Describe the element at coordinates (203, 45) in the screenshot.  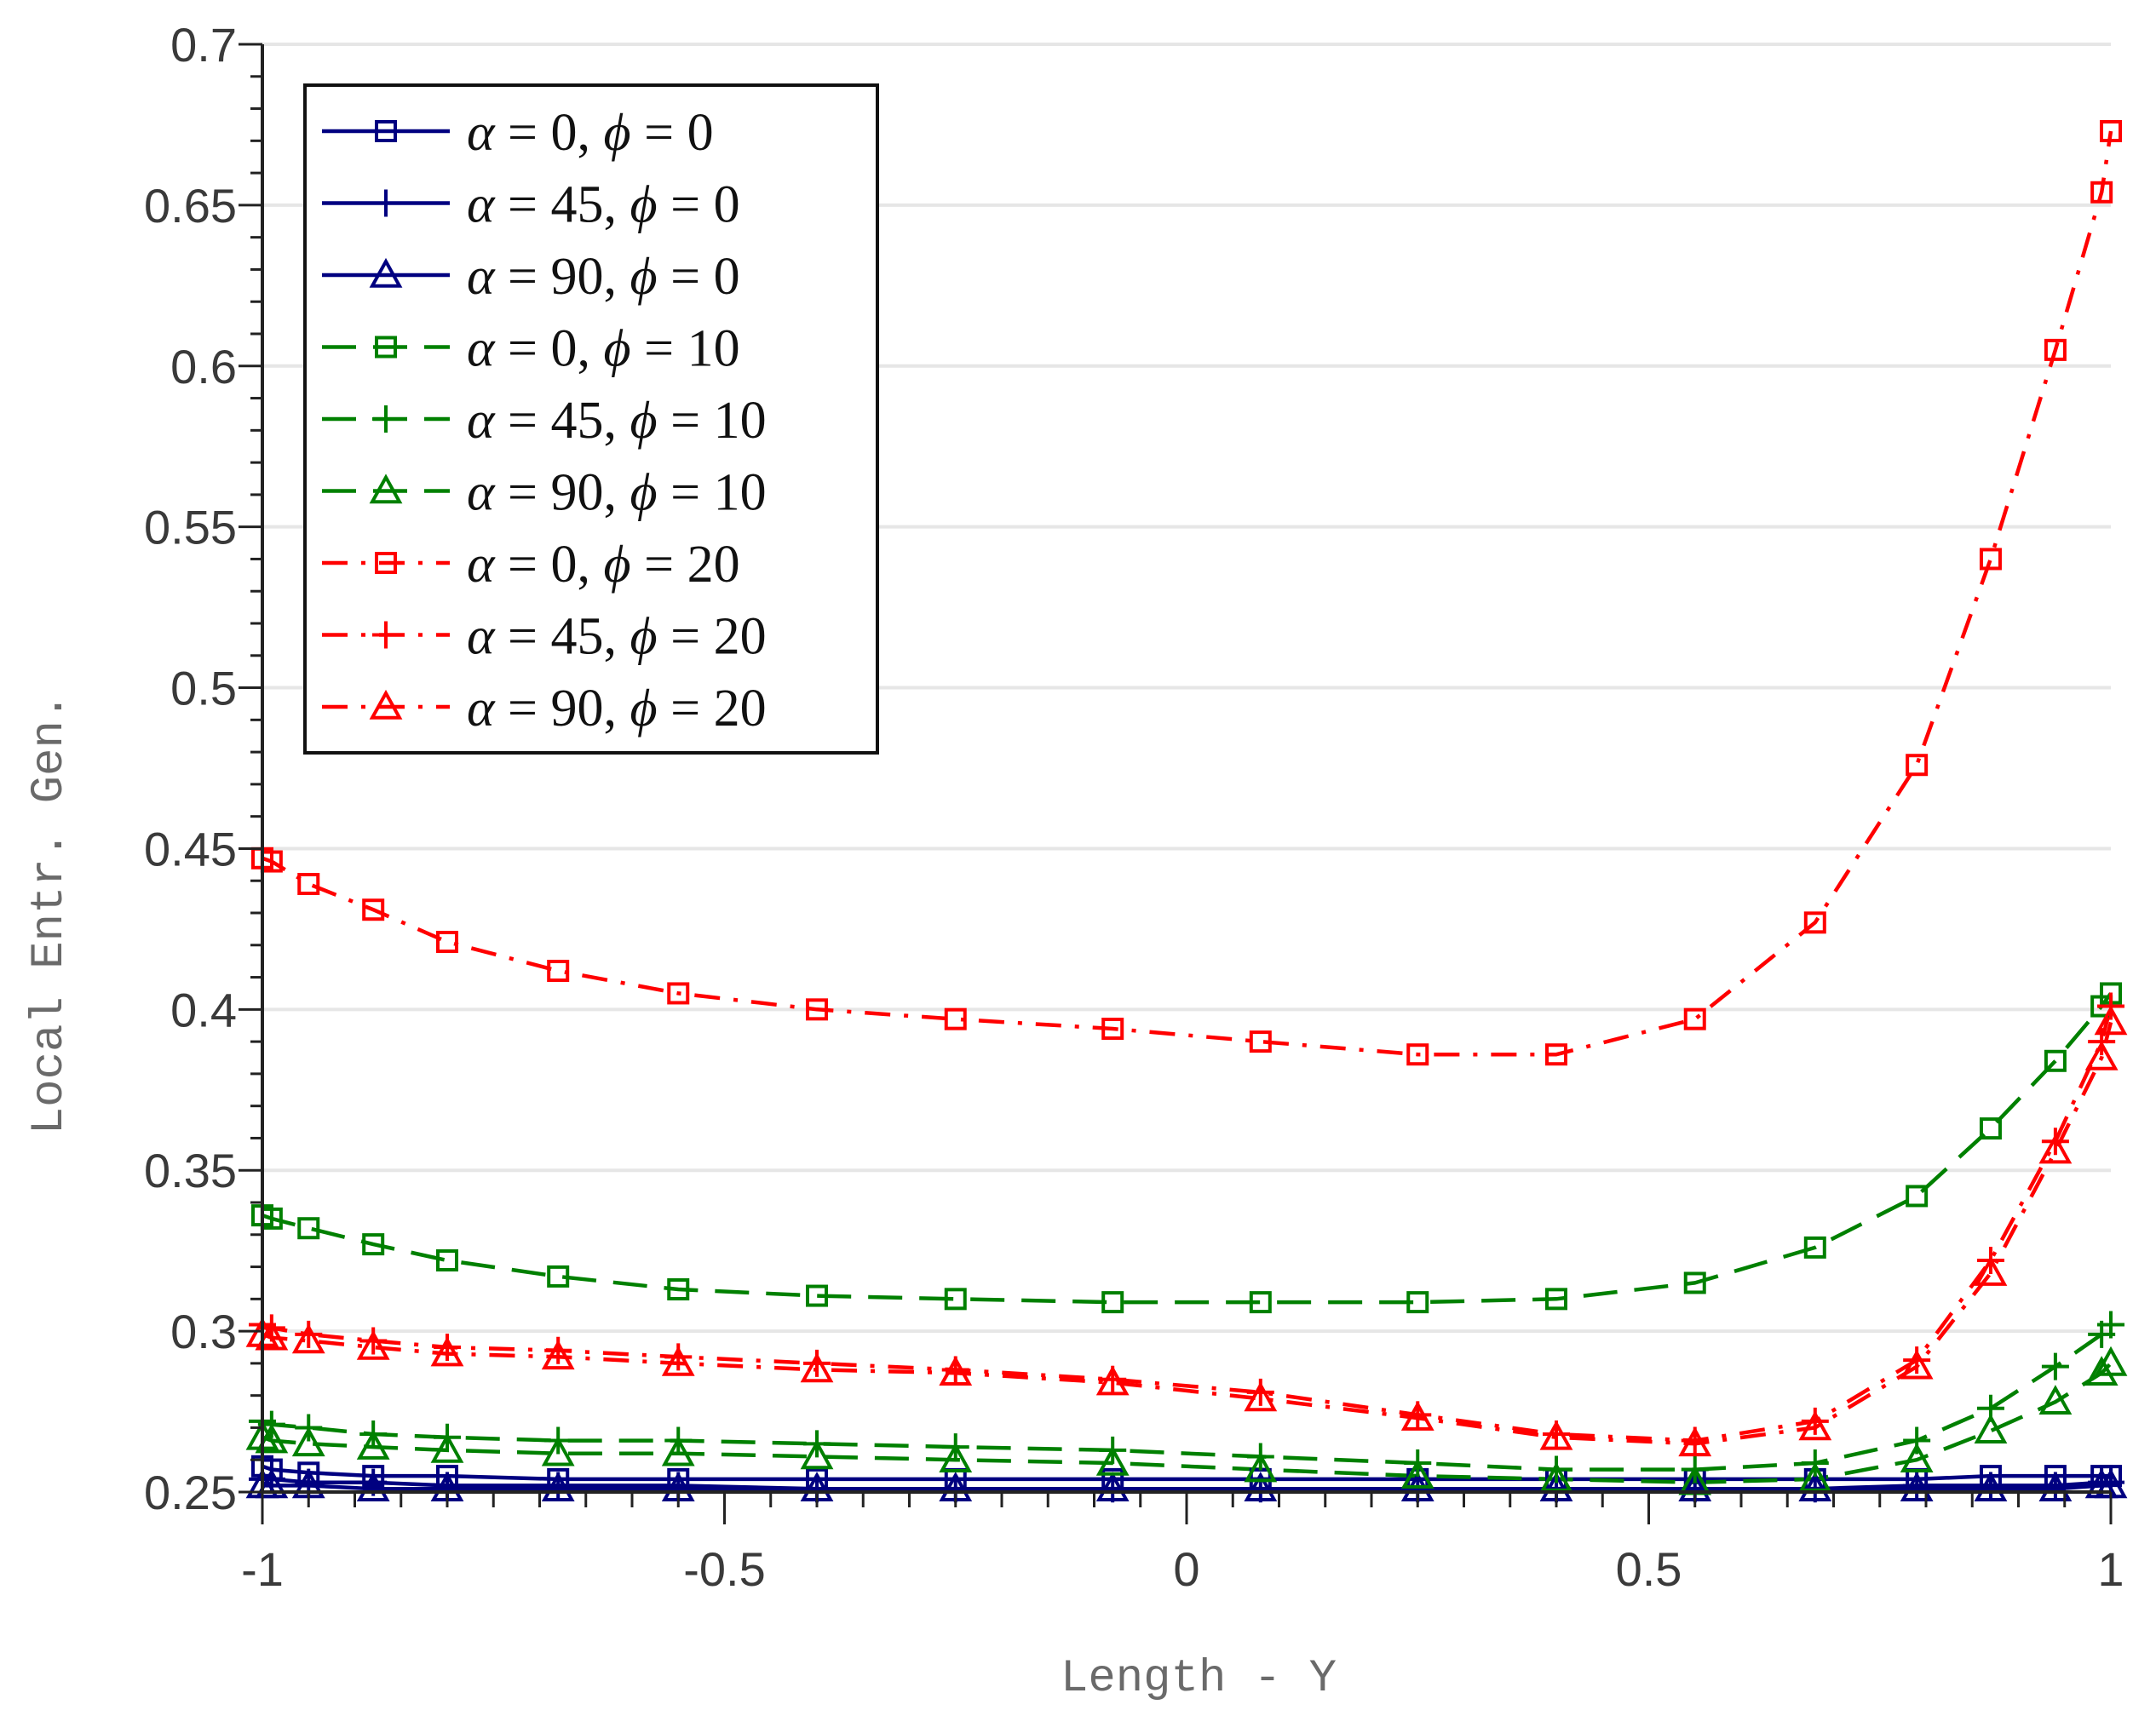
I see `y-tick-label: 0.7` at that location.